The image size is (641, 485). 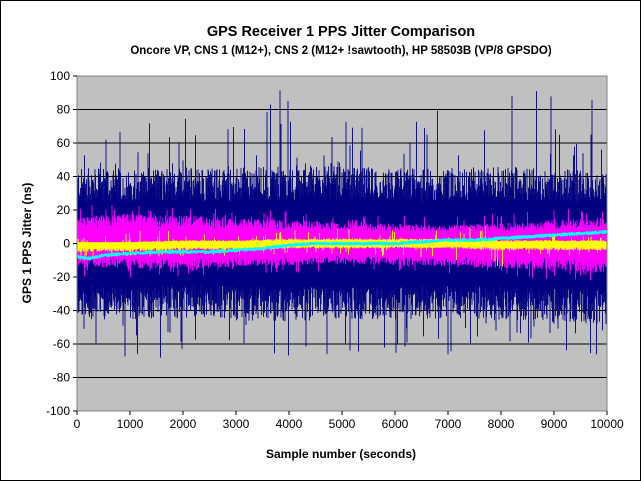 I want to click on x-tick-label: 5000, so click(x=342, y=424).